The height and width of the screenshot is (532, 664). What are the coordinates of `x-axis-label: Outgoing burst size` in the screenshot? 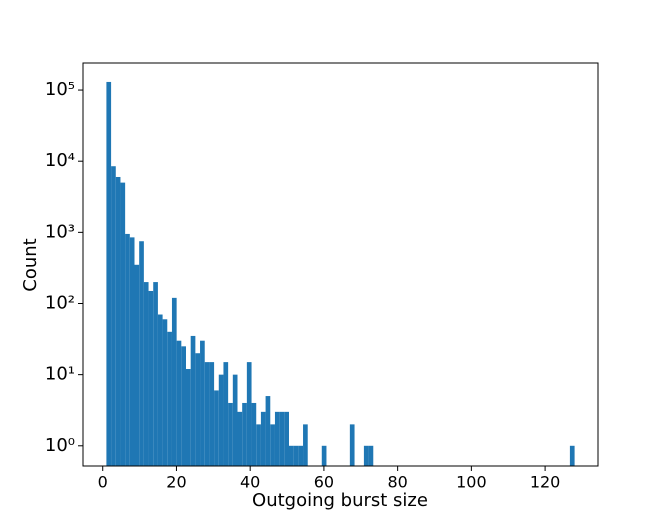 It's located at (340, 500).